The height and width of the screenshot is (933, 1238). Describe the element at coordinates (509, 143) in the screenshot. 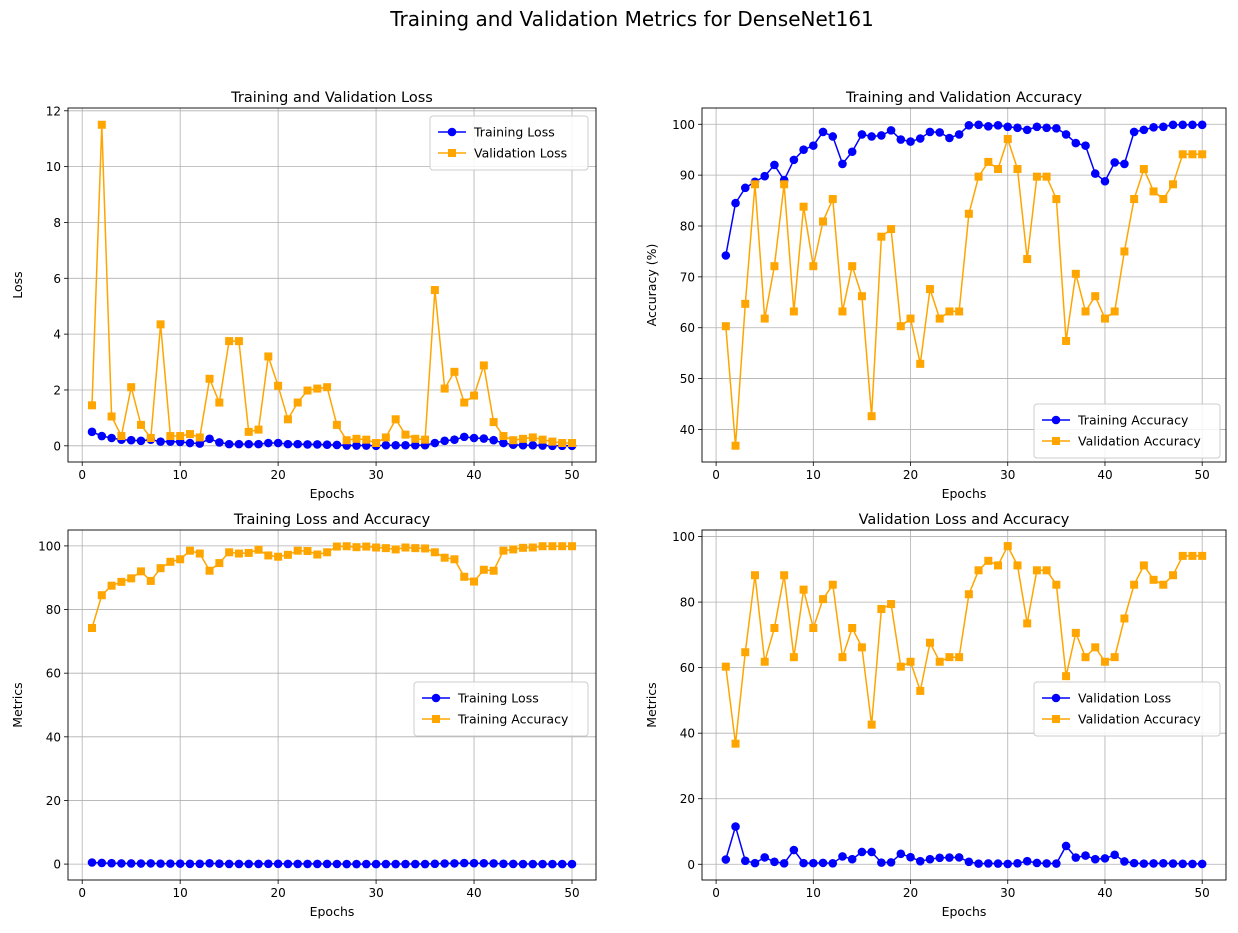

I see `legend: Training Loss Validation Loss` at that location.